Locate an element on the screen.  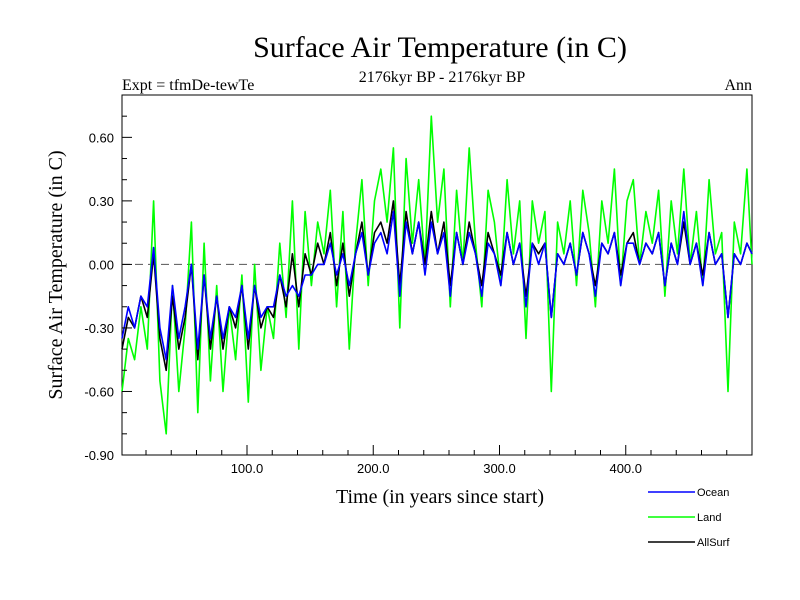
legend-label-allsurf: AllSurf is located at coordinates (713, 543).